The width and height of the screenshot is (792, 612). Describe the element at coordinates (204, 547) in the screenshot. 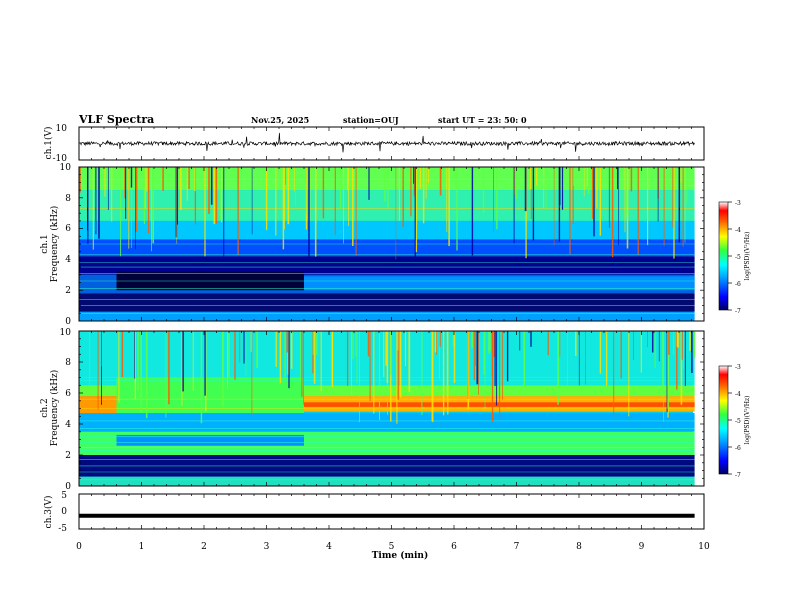

I see `xtick-2: 2` at that location.